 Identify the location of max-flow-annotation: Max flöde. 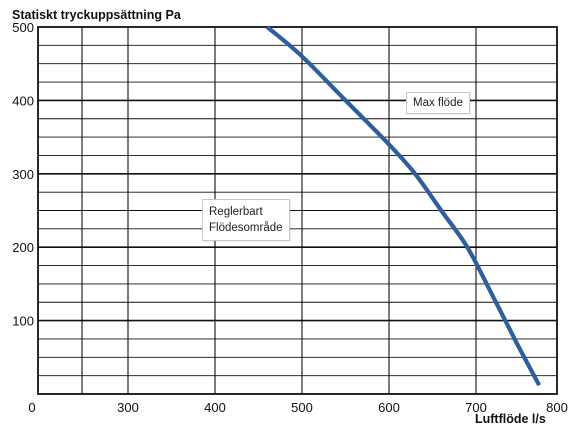
(438, 103).